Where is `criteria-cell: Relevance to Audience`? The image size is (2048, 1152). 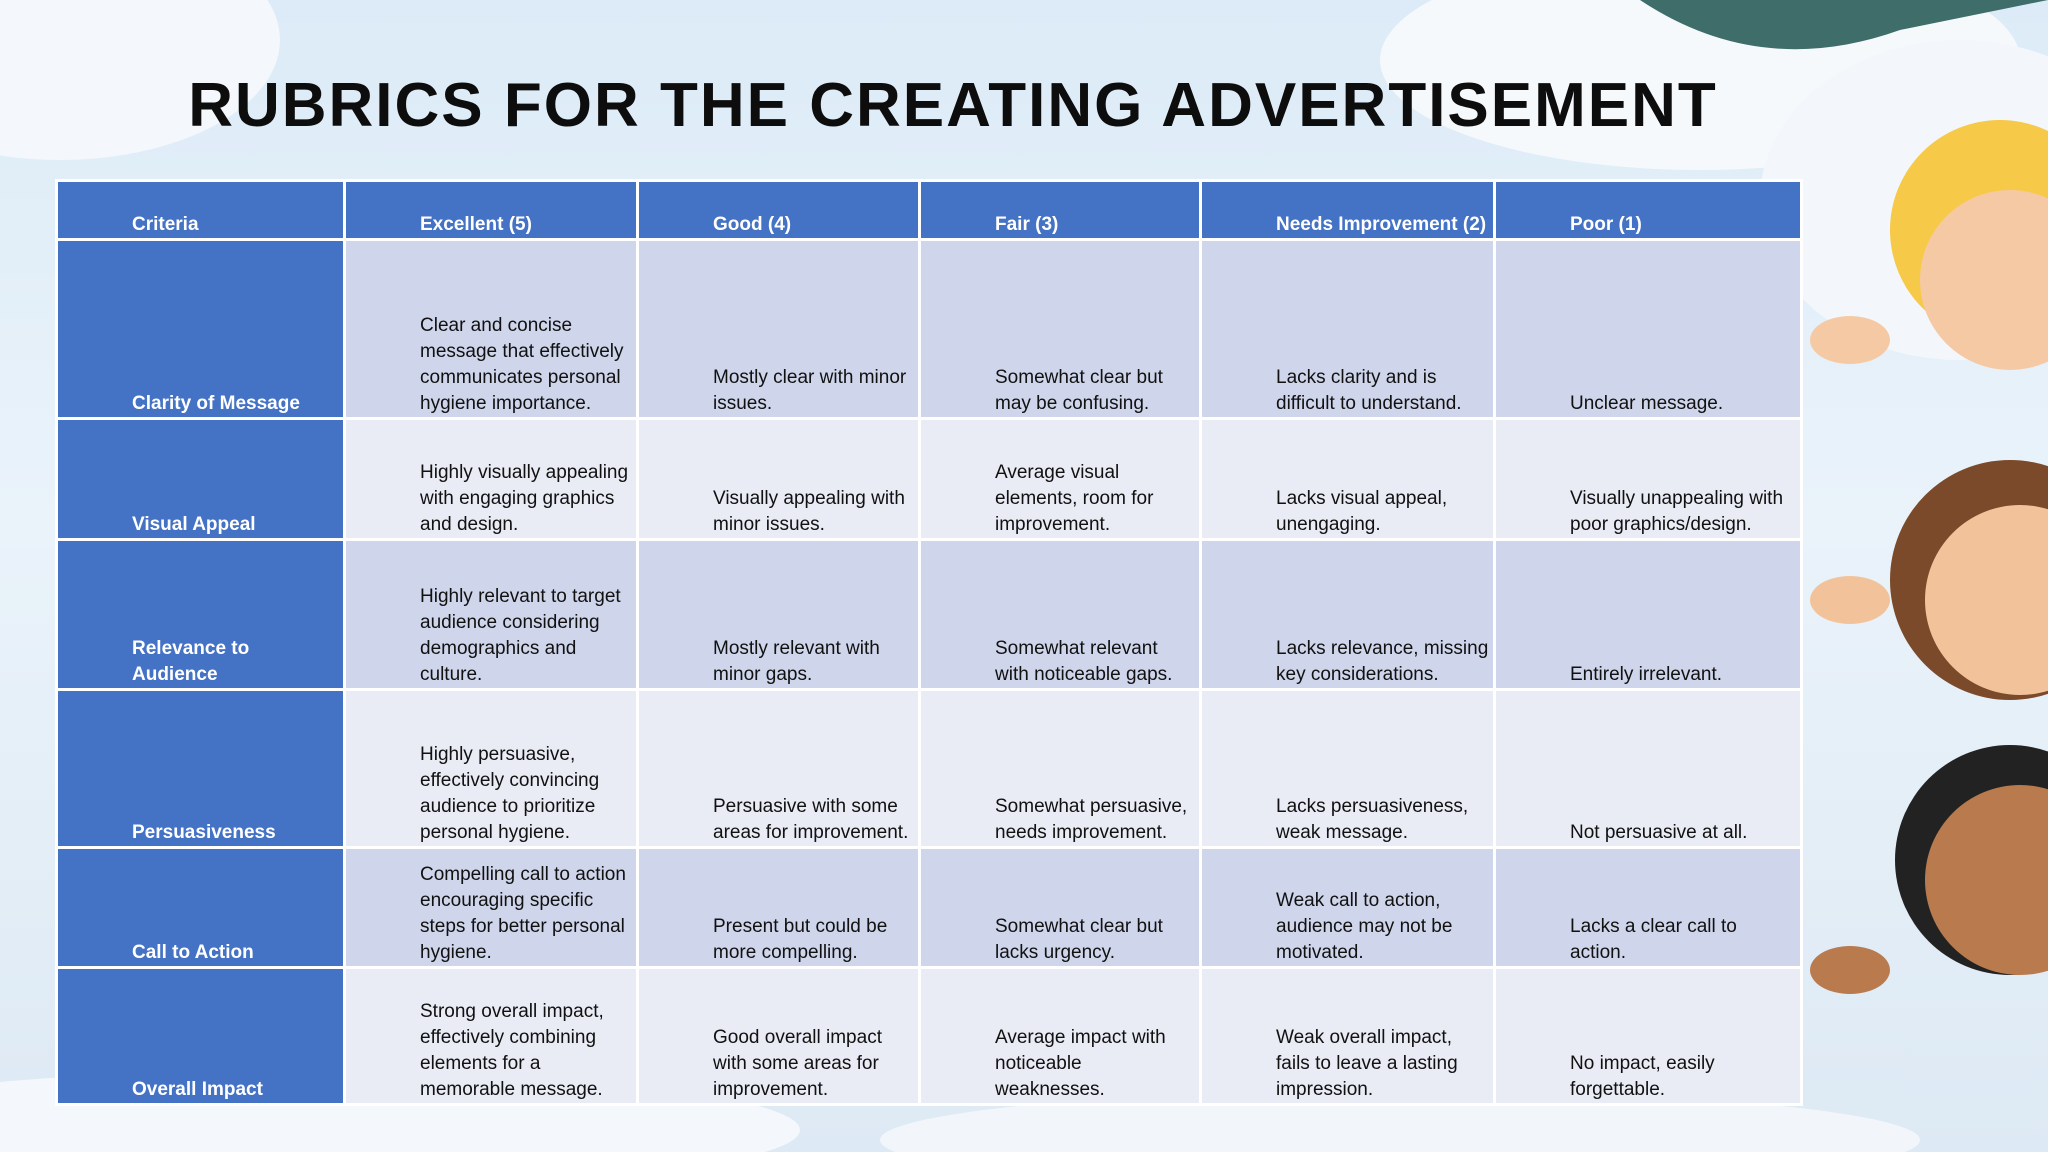 criteria-cell: Relevance to Audience is located at coordinates (200, 614).